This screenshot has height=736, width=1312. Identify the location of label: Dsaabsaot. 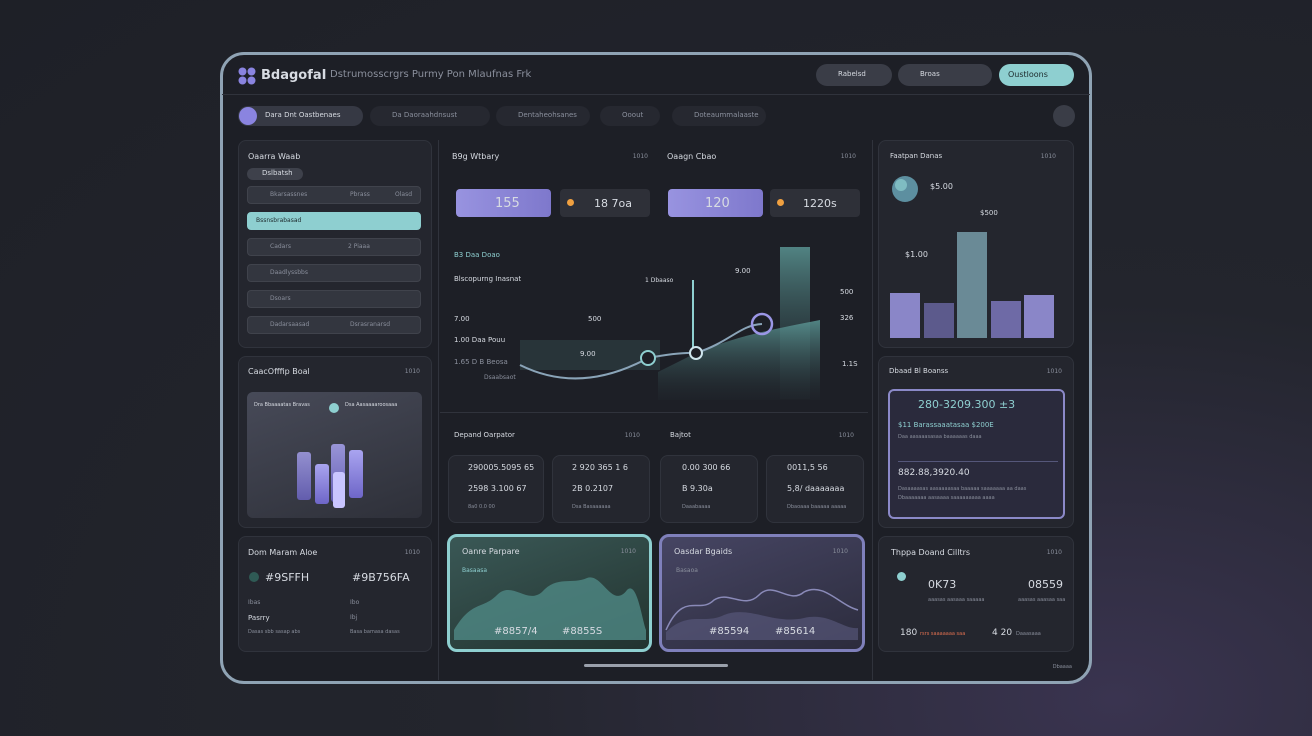
(500, 377).